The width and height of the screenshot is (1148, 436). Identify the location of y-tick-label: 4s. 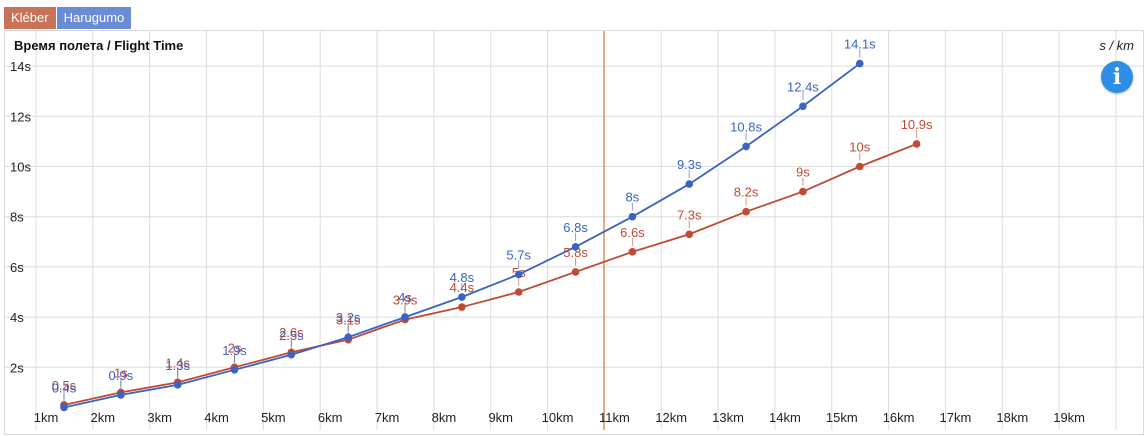
(17, 317).